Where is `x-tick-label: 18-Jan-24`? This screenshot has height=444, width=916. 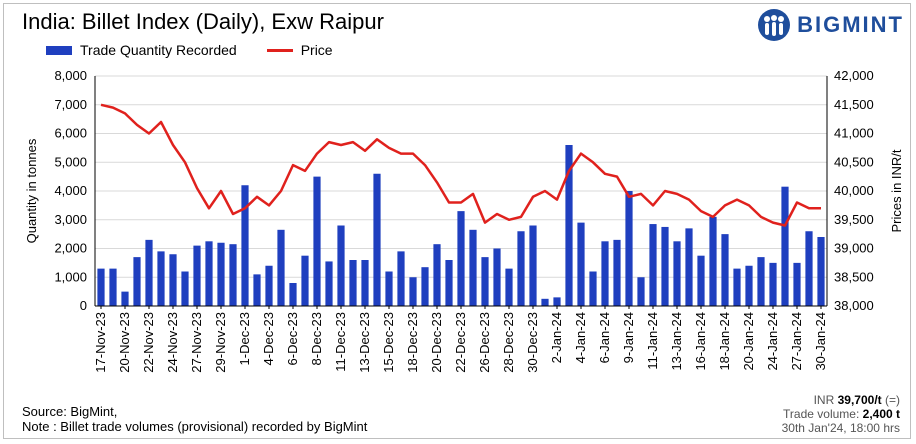
x-tick-label: 18-Jan-24 is located at coordinates (724, 341).